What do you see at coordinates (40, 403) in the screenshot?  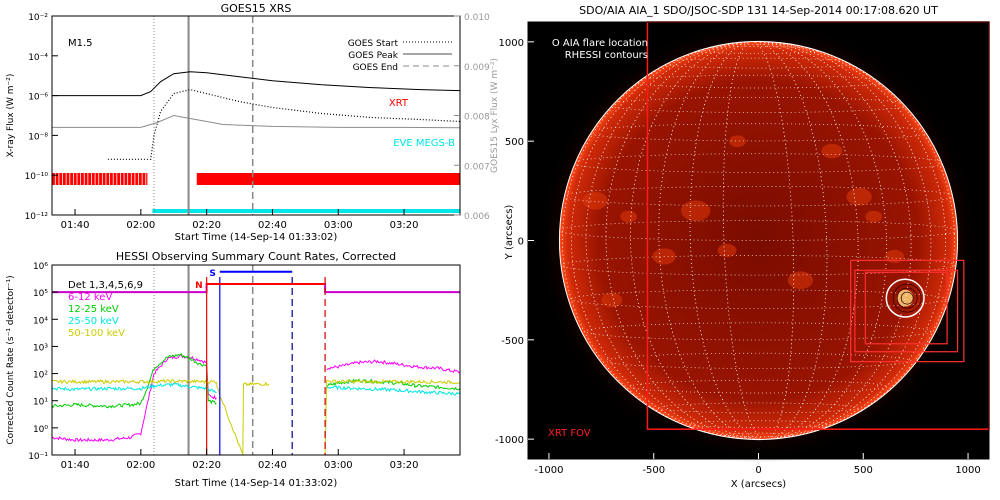 I see `hessi-y-tick-label: 10¹` at bounding box center [40, 403].